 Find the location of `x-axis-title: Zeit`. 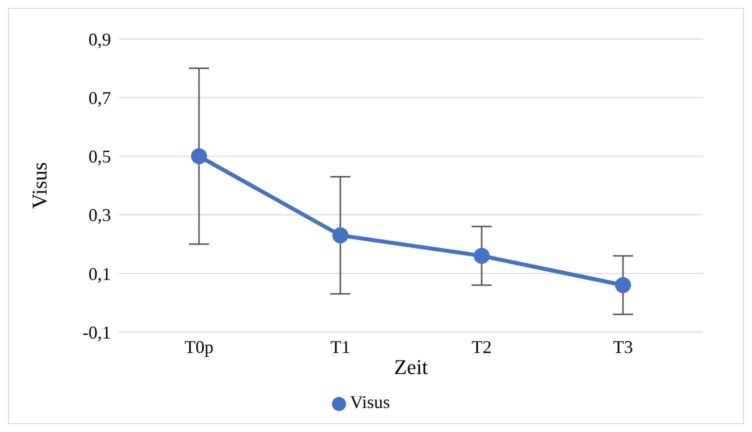

x-axis-title: Zeit is located at coordinates (411, 367).